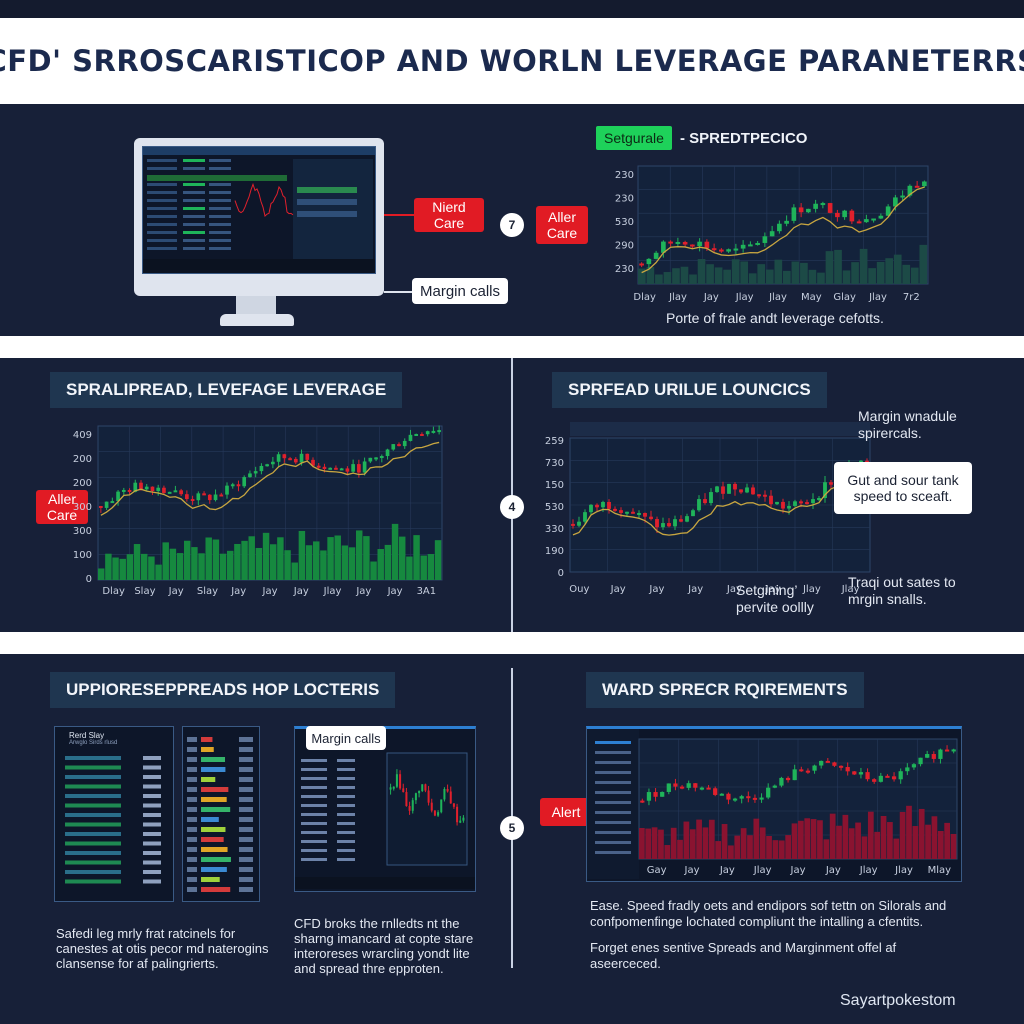 The width and height of the screenshot is (1024, 1024). I want to click on x-tick-label: Dlay, so click(113, 591).